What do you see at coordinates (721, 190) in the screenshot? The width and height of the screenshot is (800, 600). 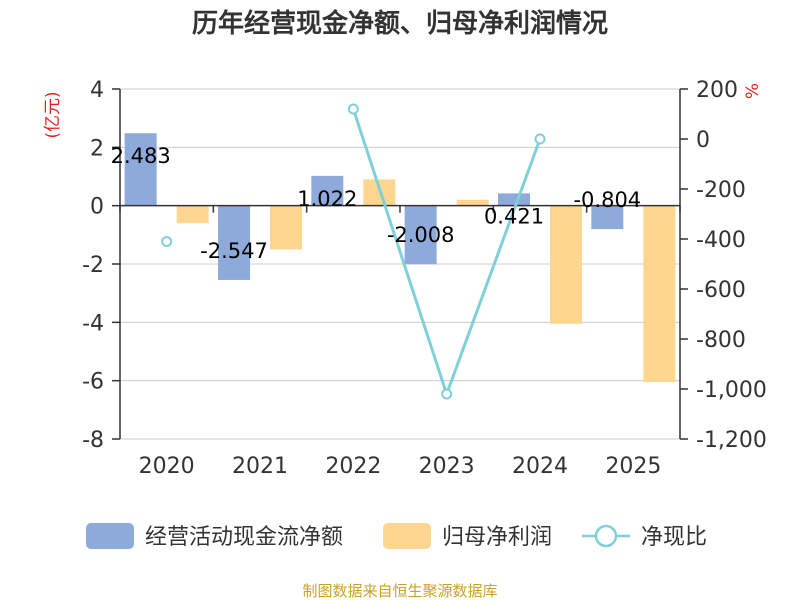 I see `right-tick-label: -200` at bounding box center [721, 190].